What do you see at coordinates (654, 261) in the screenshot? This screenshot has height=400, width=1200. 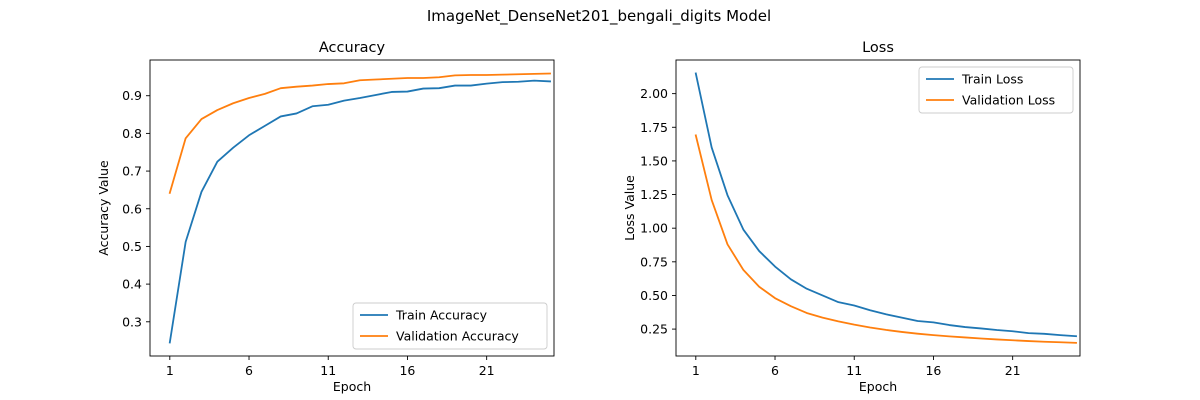 I see `loss-y-tick-label: 0.75` at bounding box center [654, 261].